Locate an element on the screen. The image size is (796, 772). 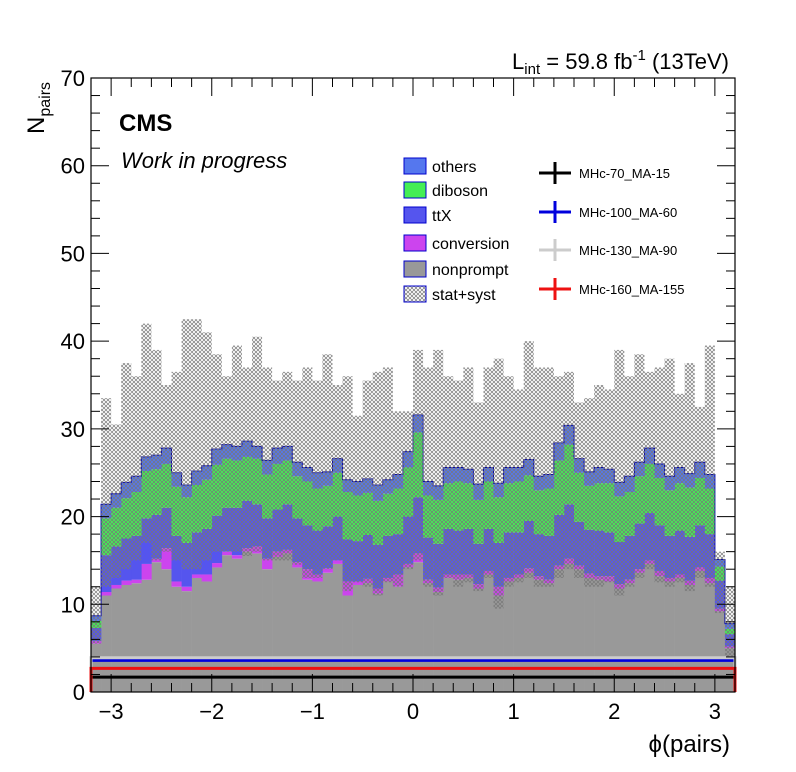
legend-entry-others: others is located at coordinates (439, 166).